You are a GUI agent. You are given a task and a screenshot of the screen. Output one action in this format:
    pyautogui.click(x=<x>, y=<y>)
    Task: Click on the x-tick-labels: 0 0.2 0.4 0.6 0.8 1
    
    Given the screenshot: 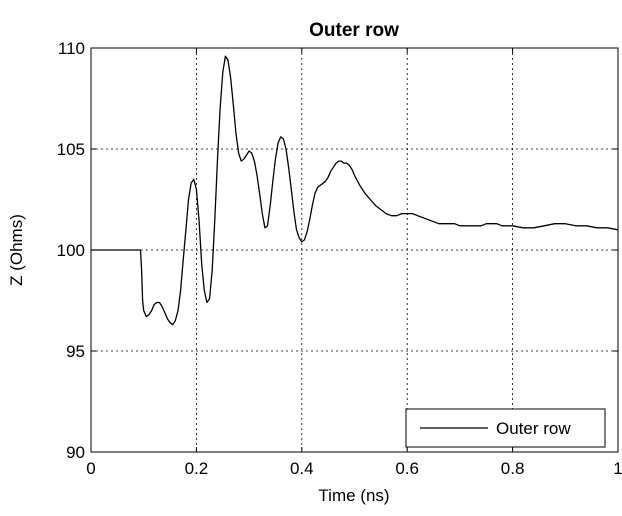 What is the action you would take?
    pyautogui.click(x=354, y=468)
    